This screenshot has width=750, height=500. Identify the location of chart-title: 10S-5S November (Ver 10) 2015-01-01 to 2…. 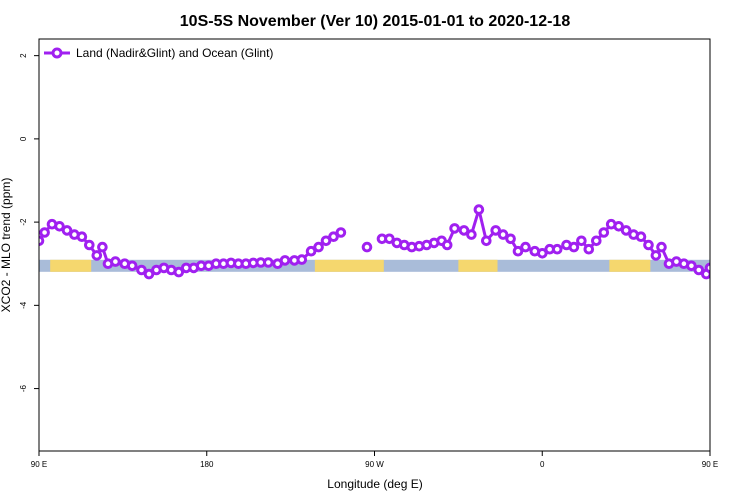
(375, 21).